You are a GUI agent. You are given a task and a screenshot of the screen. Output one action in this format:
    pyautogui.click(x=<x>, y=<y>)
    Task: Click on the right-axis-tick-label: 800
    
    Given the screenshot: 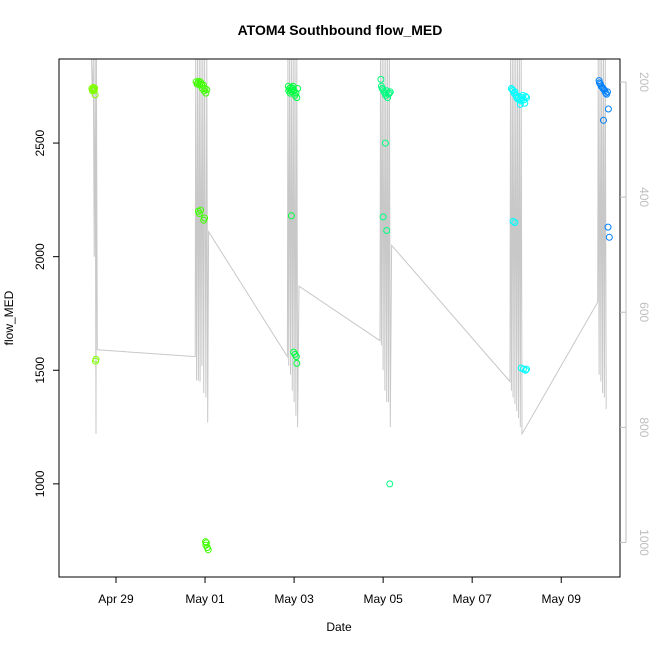 What is the action you would take?
    pyautogui.click(x=643, y=427)
    